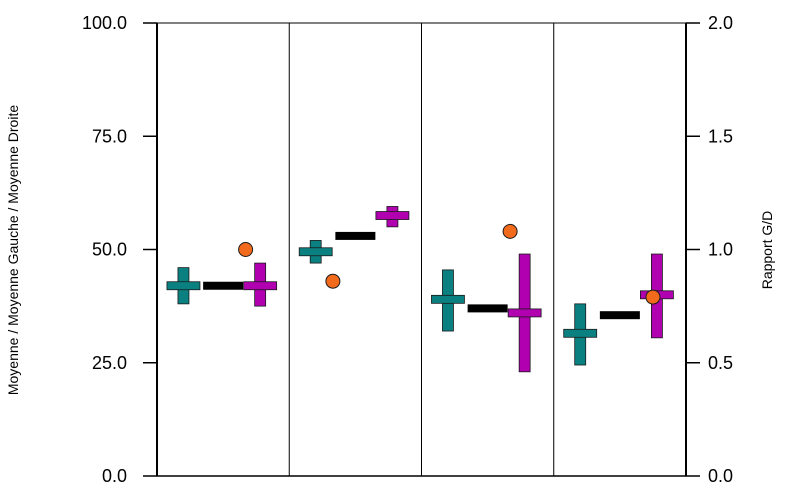 This screenshot has width=787, height=485. I want to click on y-tick-label-left: 75.0, so click(109, 136).